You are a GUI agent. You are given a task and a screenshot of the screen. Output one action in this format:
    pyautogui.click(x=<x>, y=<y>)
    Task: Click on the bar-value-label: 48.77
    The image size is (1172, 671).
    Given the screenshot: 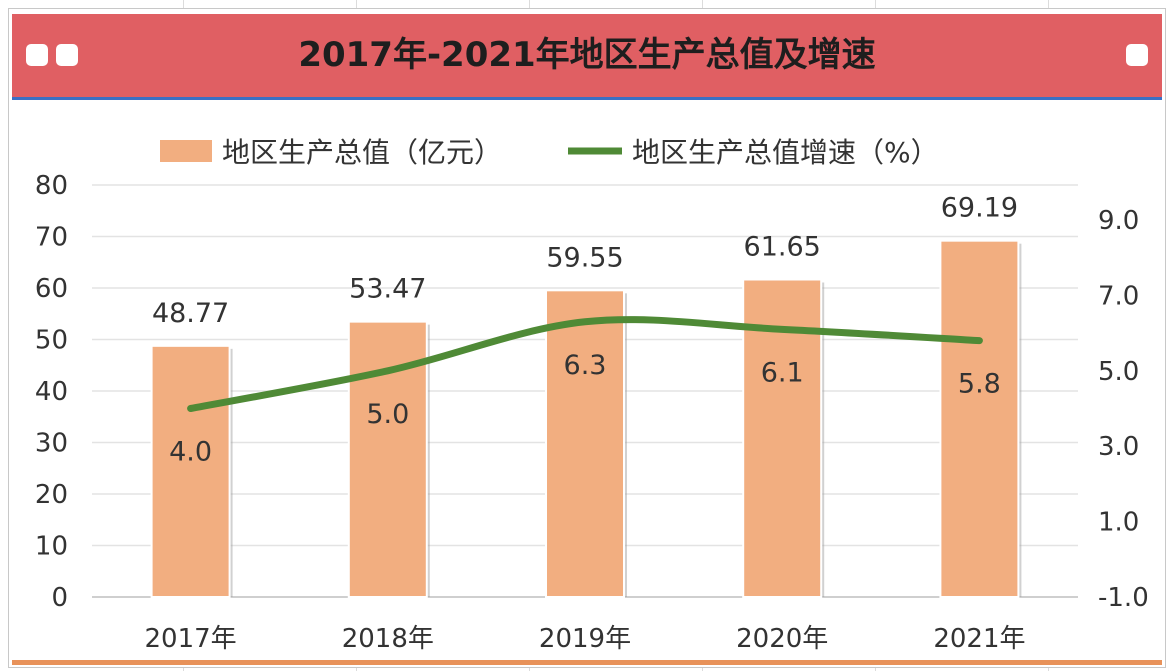 What is the action you would take?
    pyautogui.click(x=190, y=313)
    